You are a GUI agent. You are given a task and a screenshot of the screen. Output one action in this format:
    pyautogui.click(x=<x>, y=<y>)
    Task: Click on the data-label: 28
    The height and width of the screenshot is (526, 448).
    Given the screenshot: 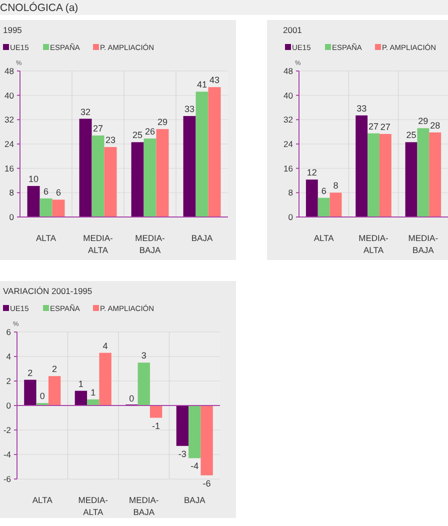 What is the action you would take?
    pyautogui.click(x=435, y=125)
    